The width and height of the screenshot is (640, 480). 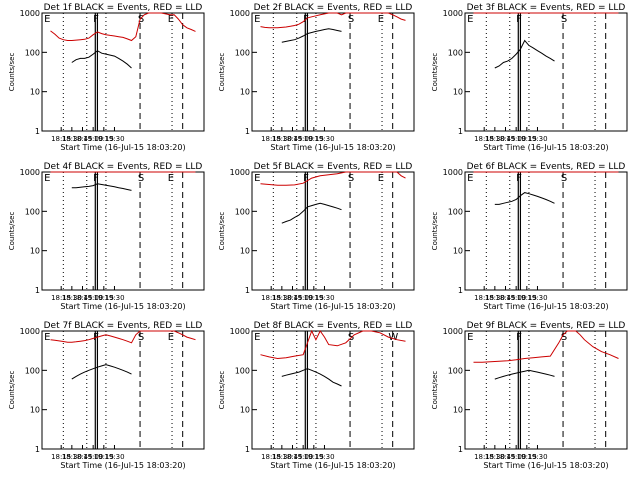 What do you see at coordinates (123, 326) in the screenshot?
I see `chart-title: Det 7f BLACK = Events, RED = LLD` at bounding box center [123, 326].